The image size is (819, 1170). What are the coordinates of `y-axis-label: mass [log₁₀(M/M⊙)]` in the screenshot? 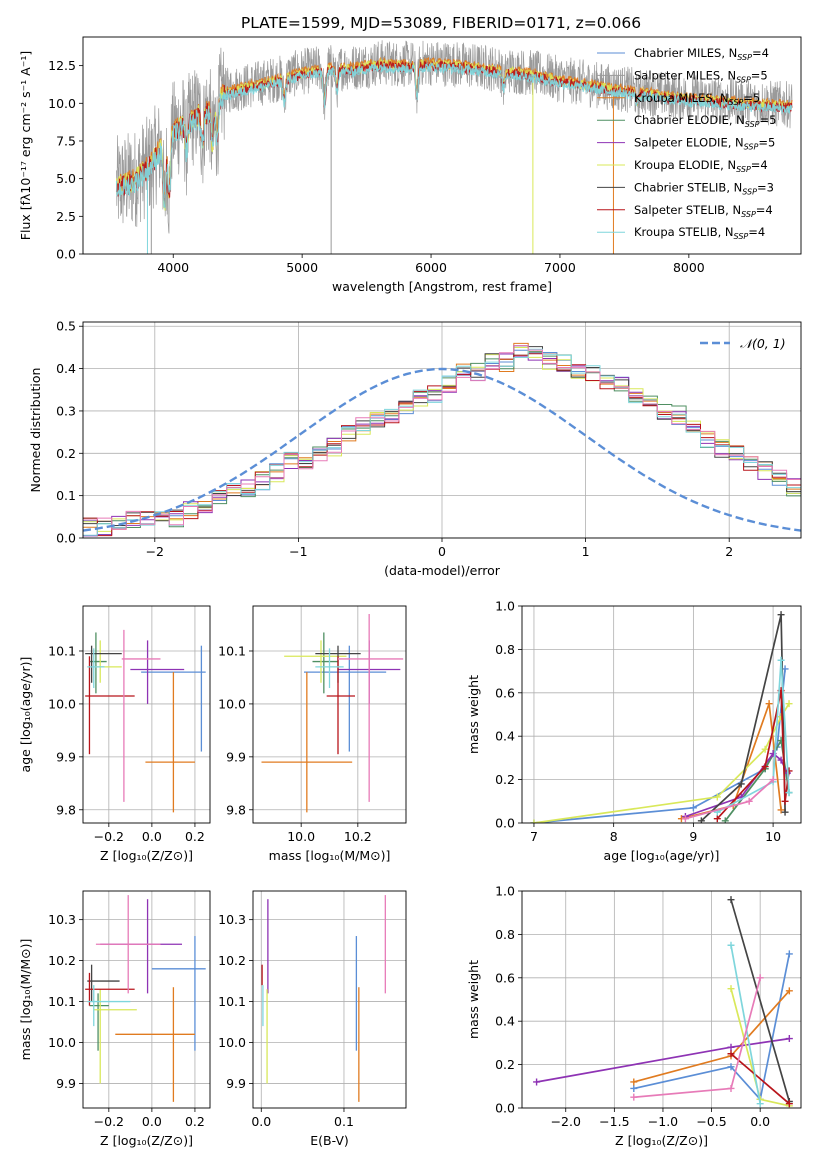 It's located at (25, 1000).